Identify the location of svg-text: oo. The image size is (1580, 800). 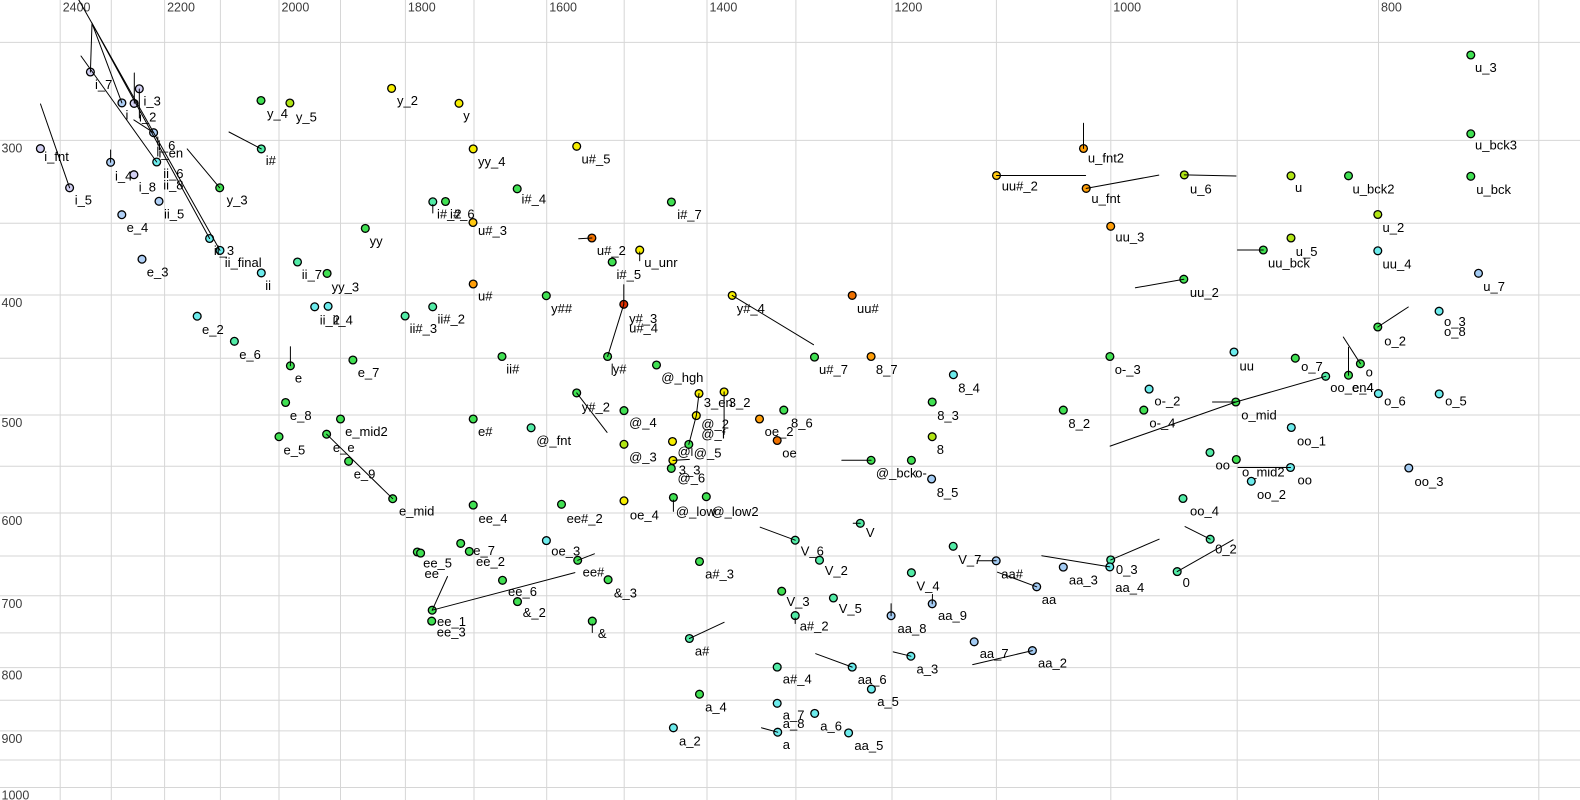
(1223, 465).